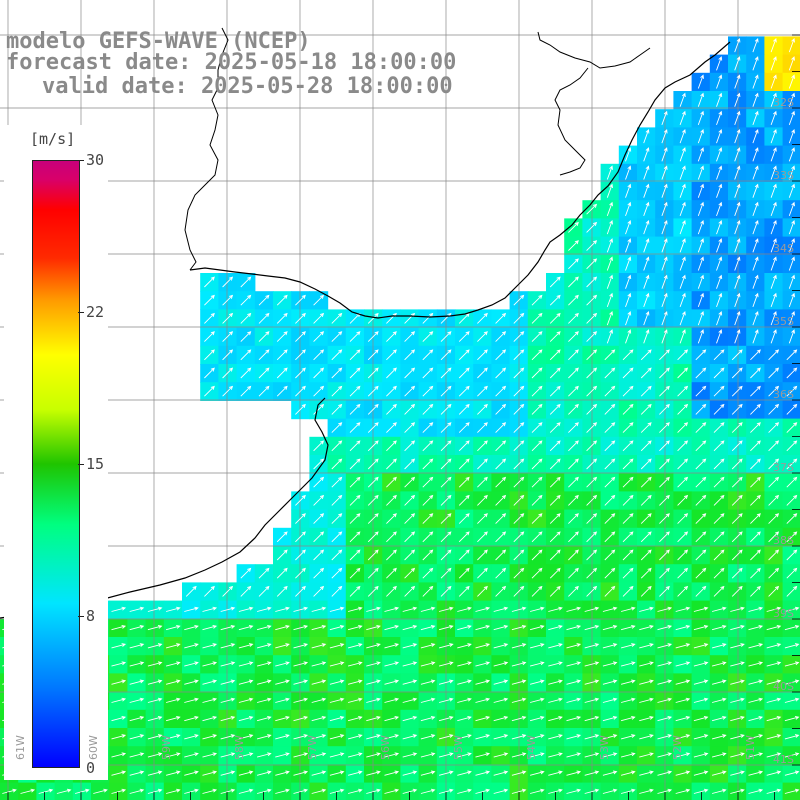 This screenshot has width=800, height=800. I want to click on colorbar-mark, so click(81, 312).